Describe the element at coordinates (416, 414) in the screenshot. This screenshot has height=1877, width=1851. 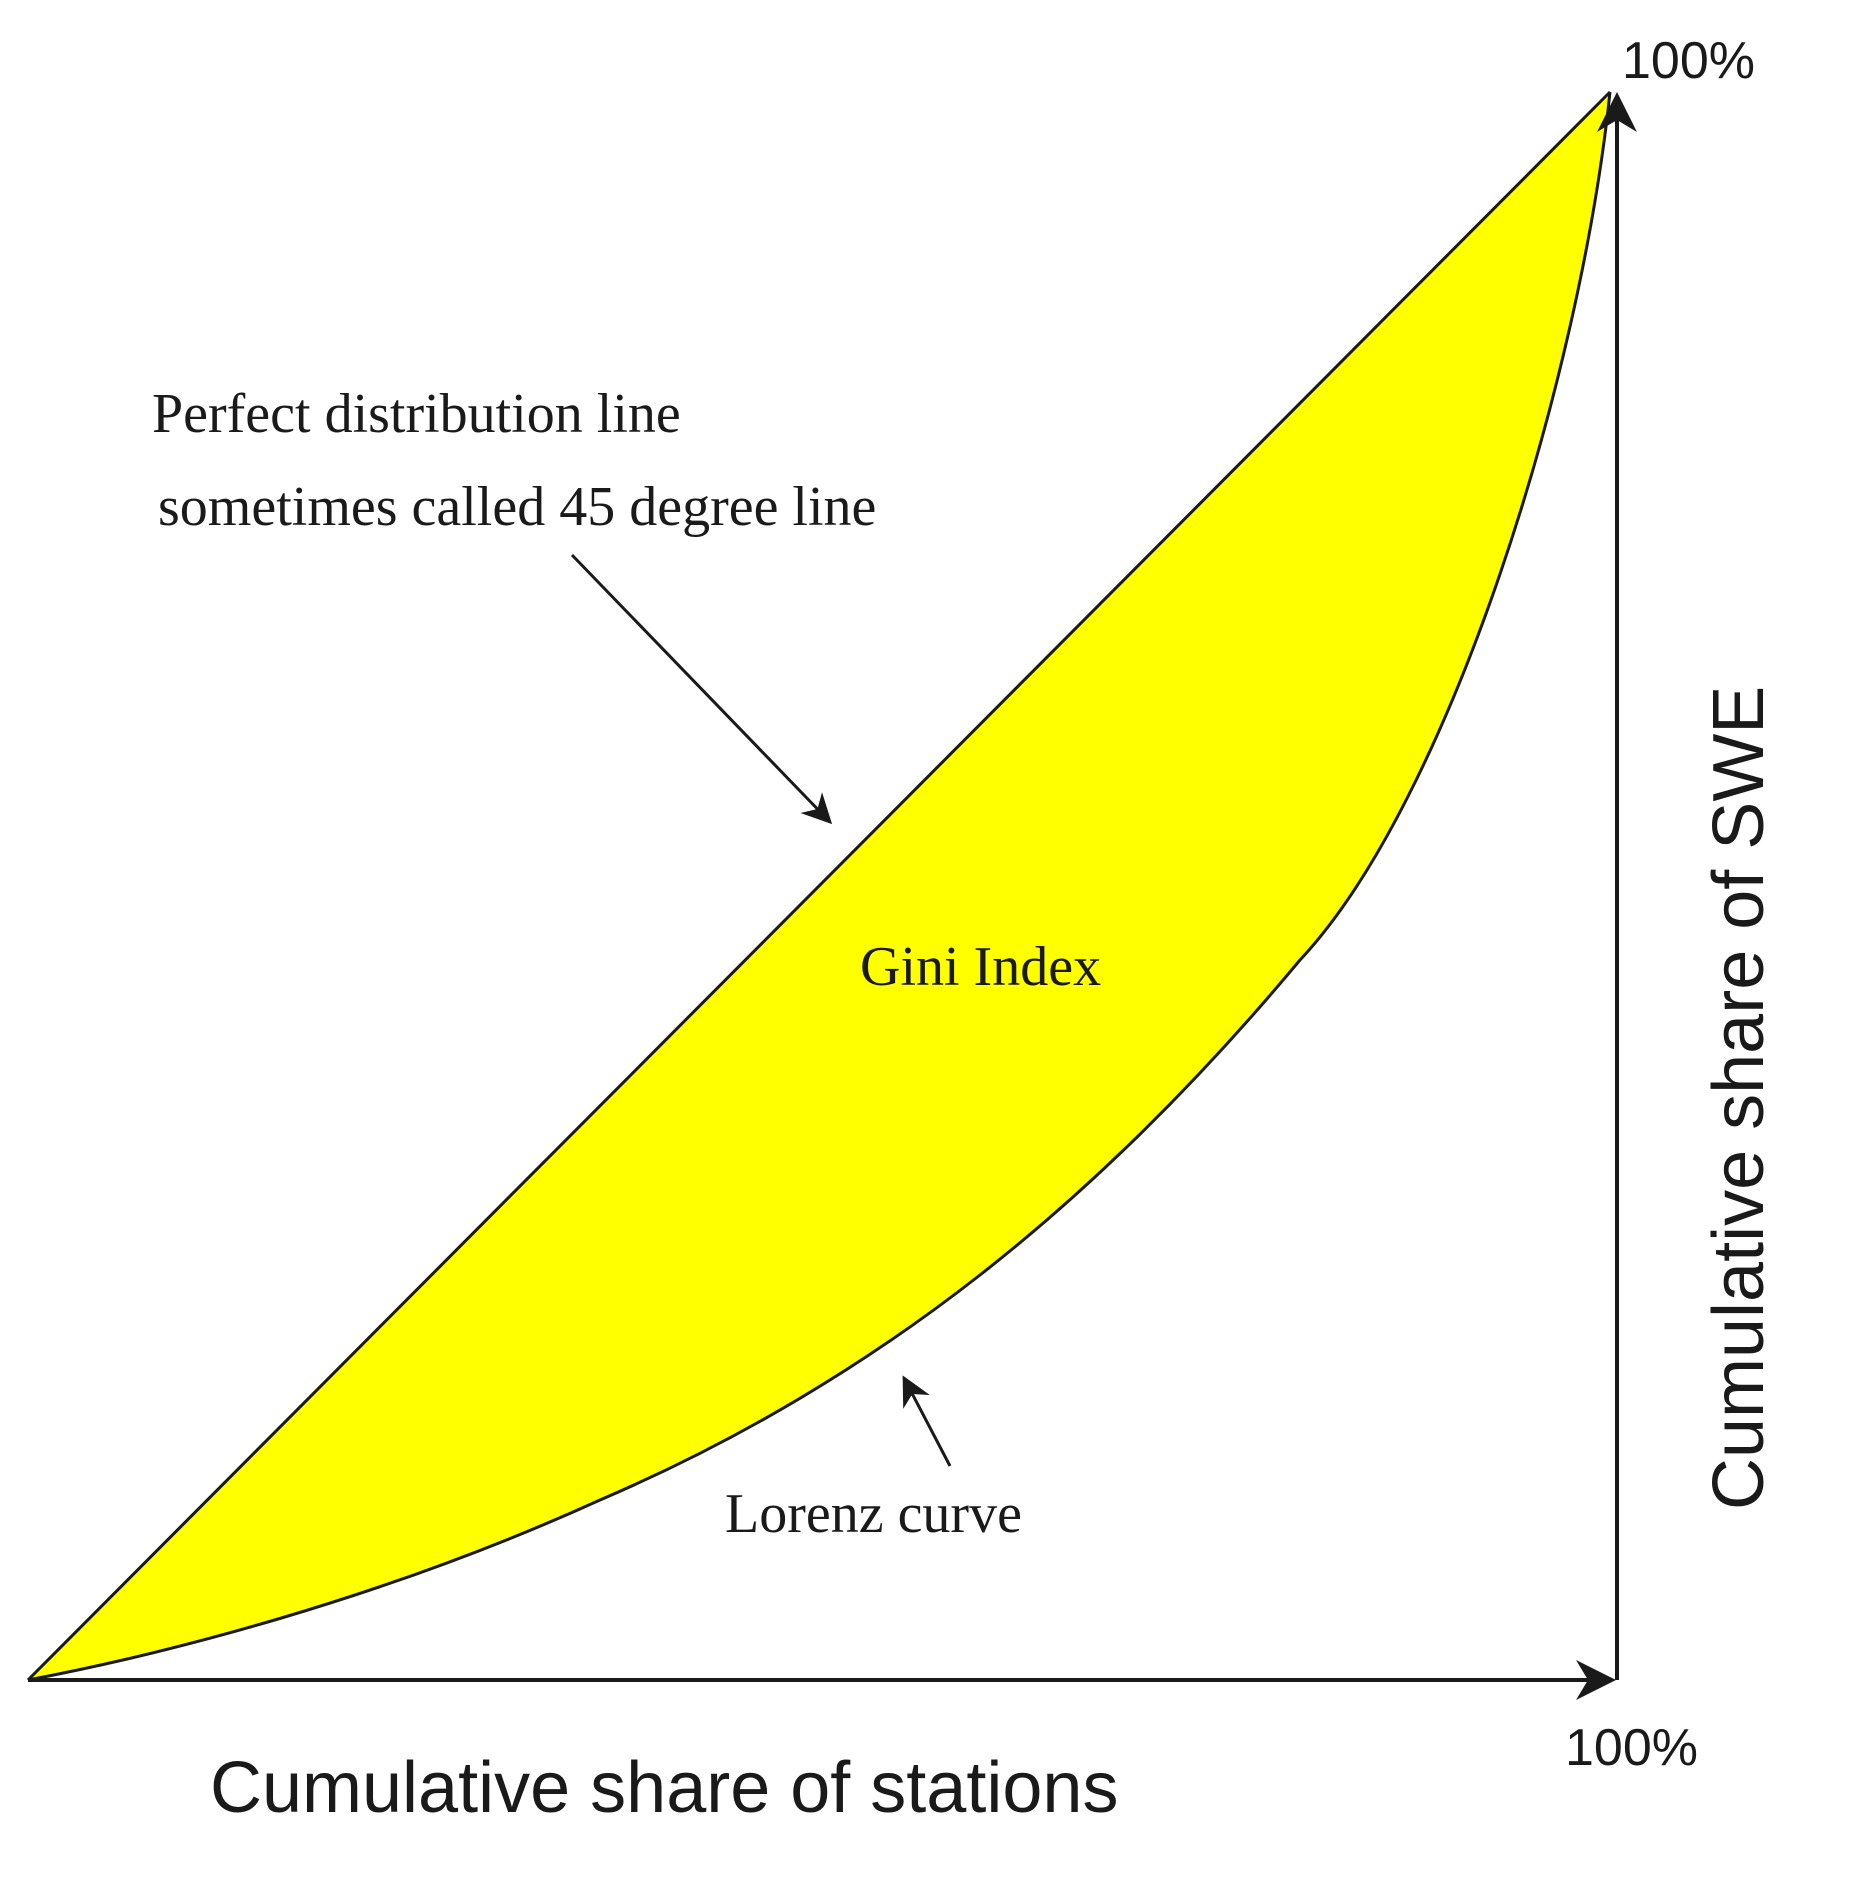
I see `perfect-line-label-1: Perfect distribution line` at that location.